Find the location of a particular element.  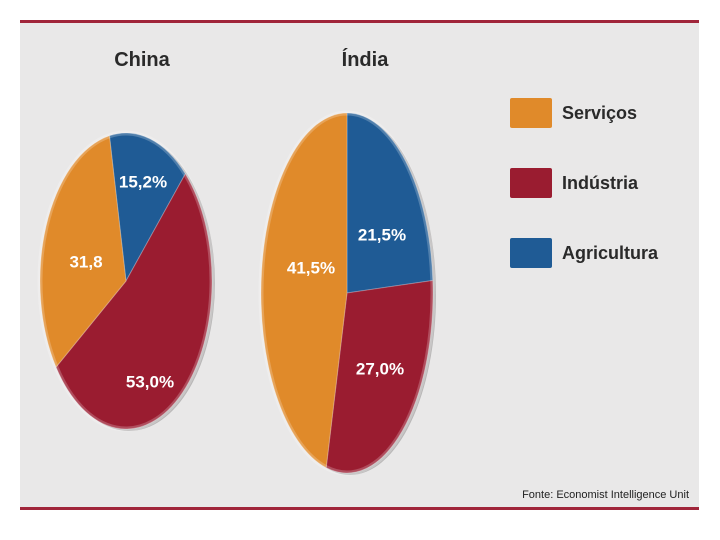

legend-label-industria: Indústria is located at coordinates (600, 183).